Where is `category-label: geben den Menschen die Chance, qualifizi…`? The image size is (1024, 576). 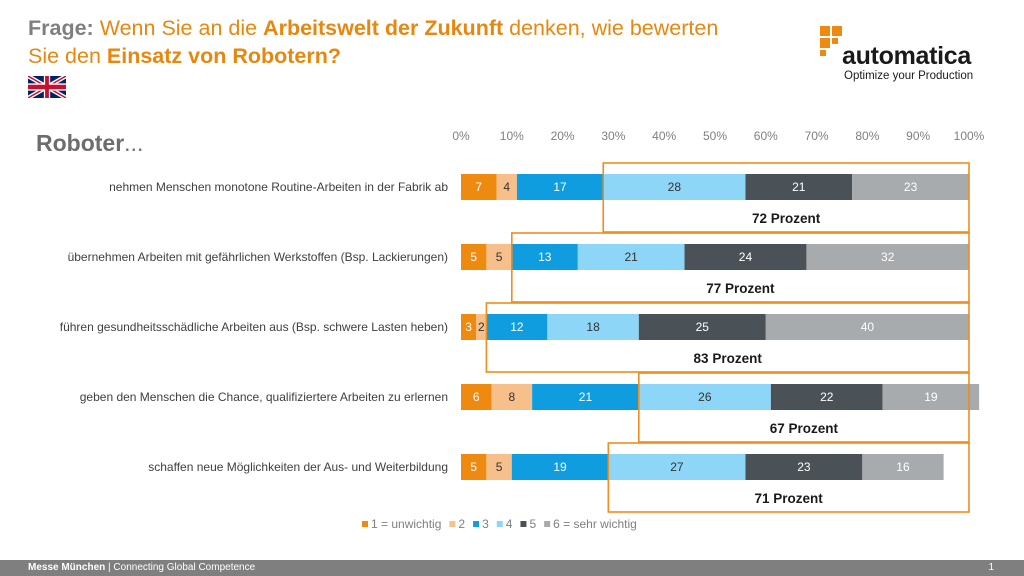 category-label: geben den Menschen die Chance, qualifizi… is located at coordinates (264, 397).